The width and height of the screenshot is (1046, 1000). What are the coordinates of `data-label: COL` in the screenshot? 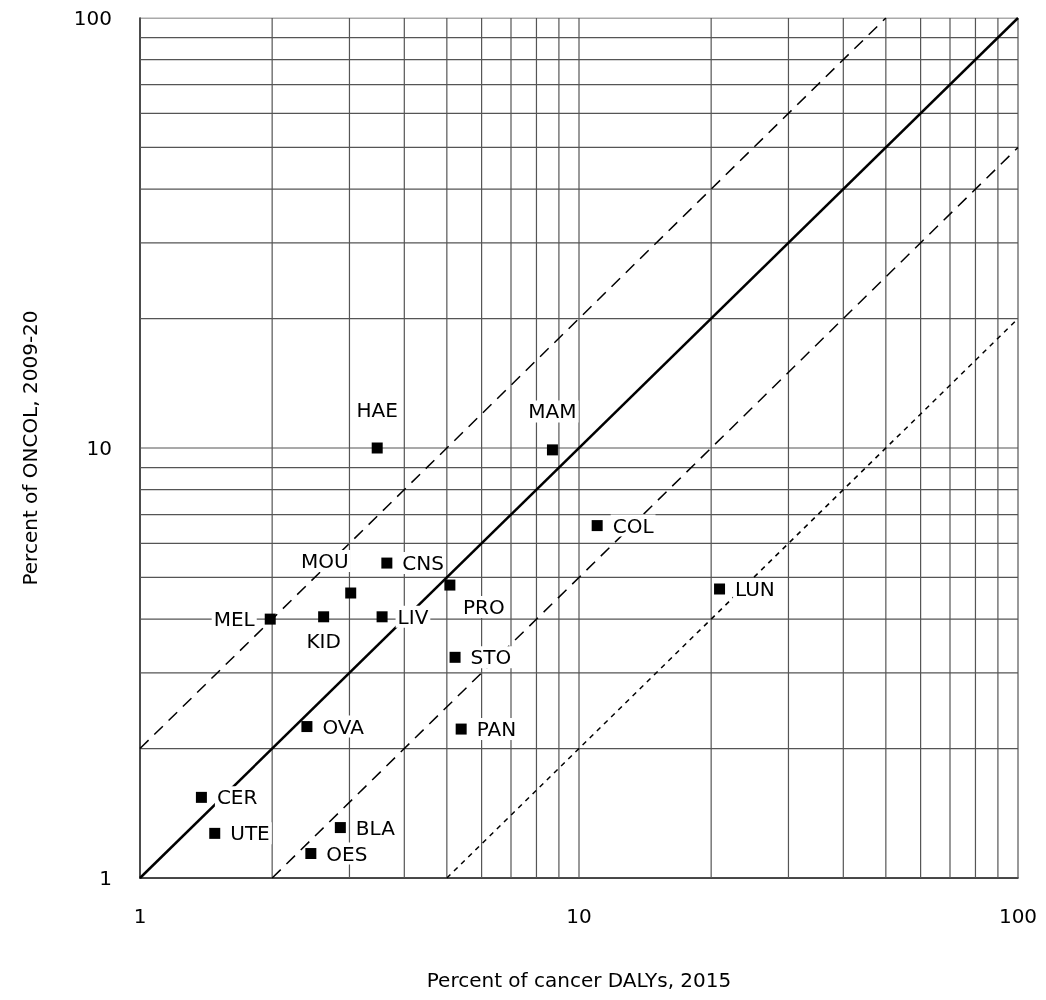 It's located at (633, 525).